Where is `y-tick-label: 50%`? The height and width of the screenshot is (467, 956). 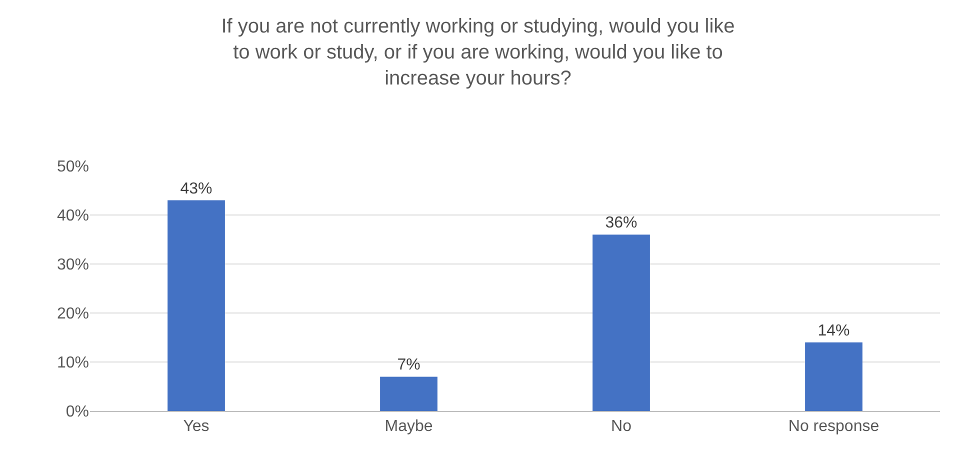
y-tick-label: 50% is located at coordinates (72, 167).